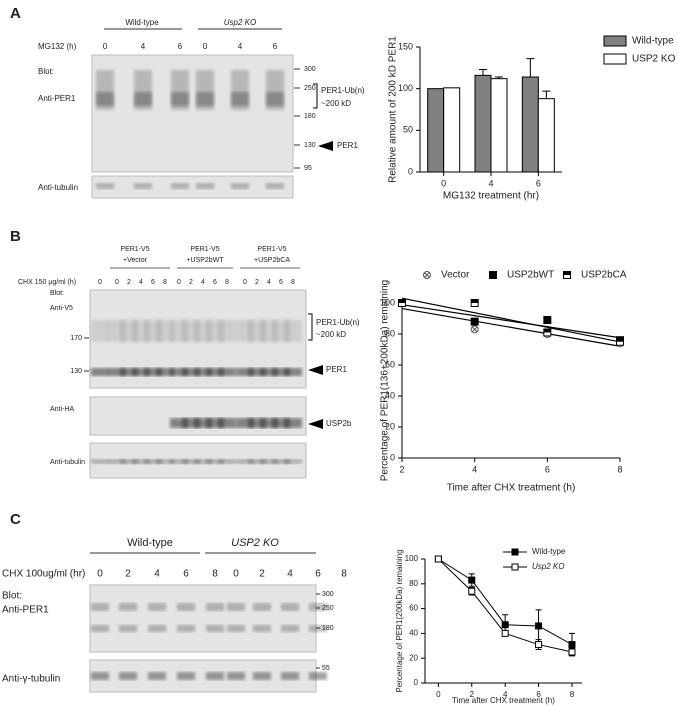  I want to click on annotation: USP2b, so click(339, 423).